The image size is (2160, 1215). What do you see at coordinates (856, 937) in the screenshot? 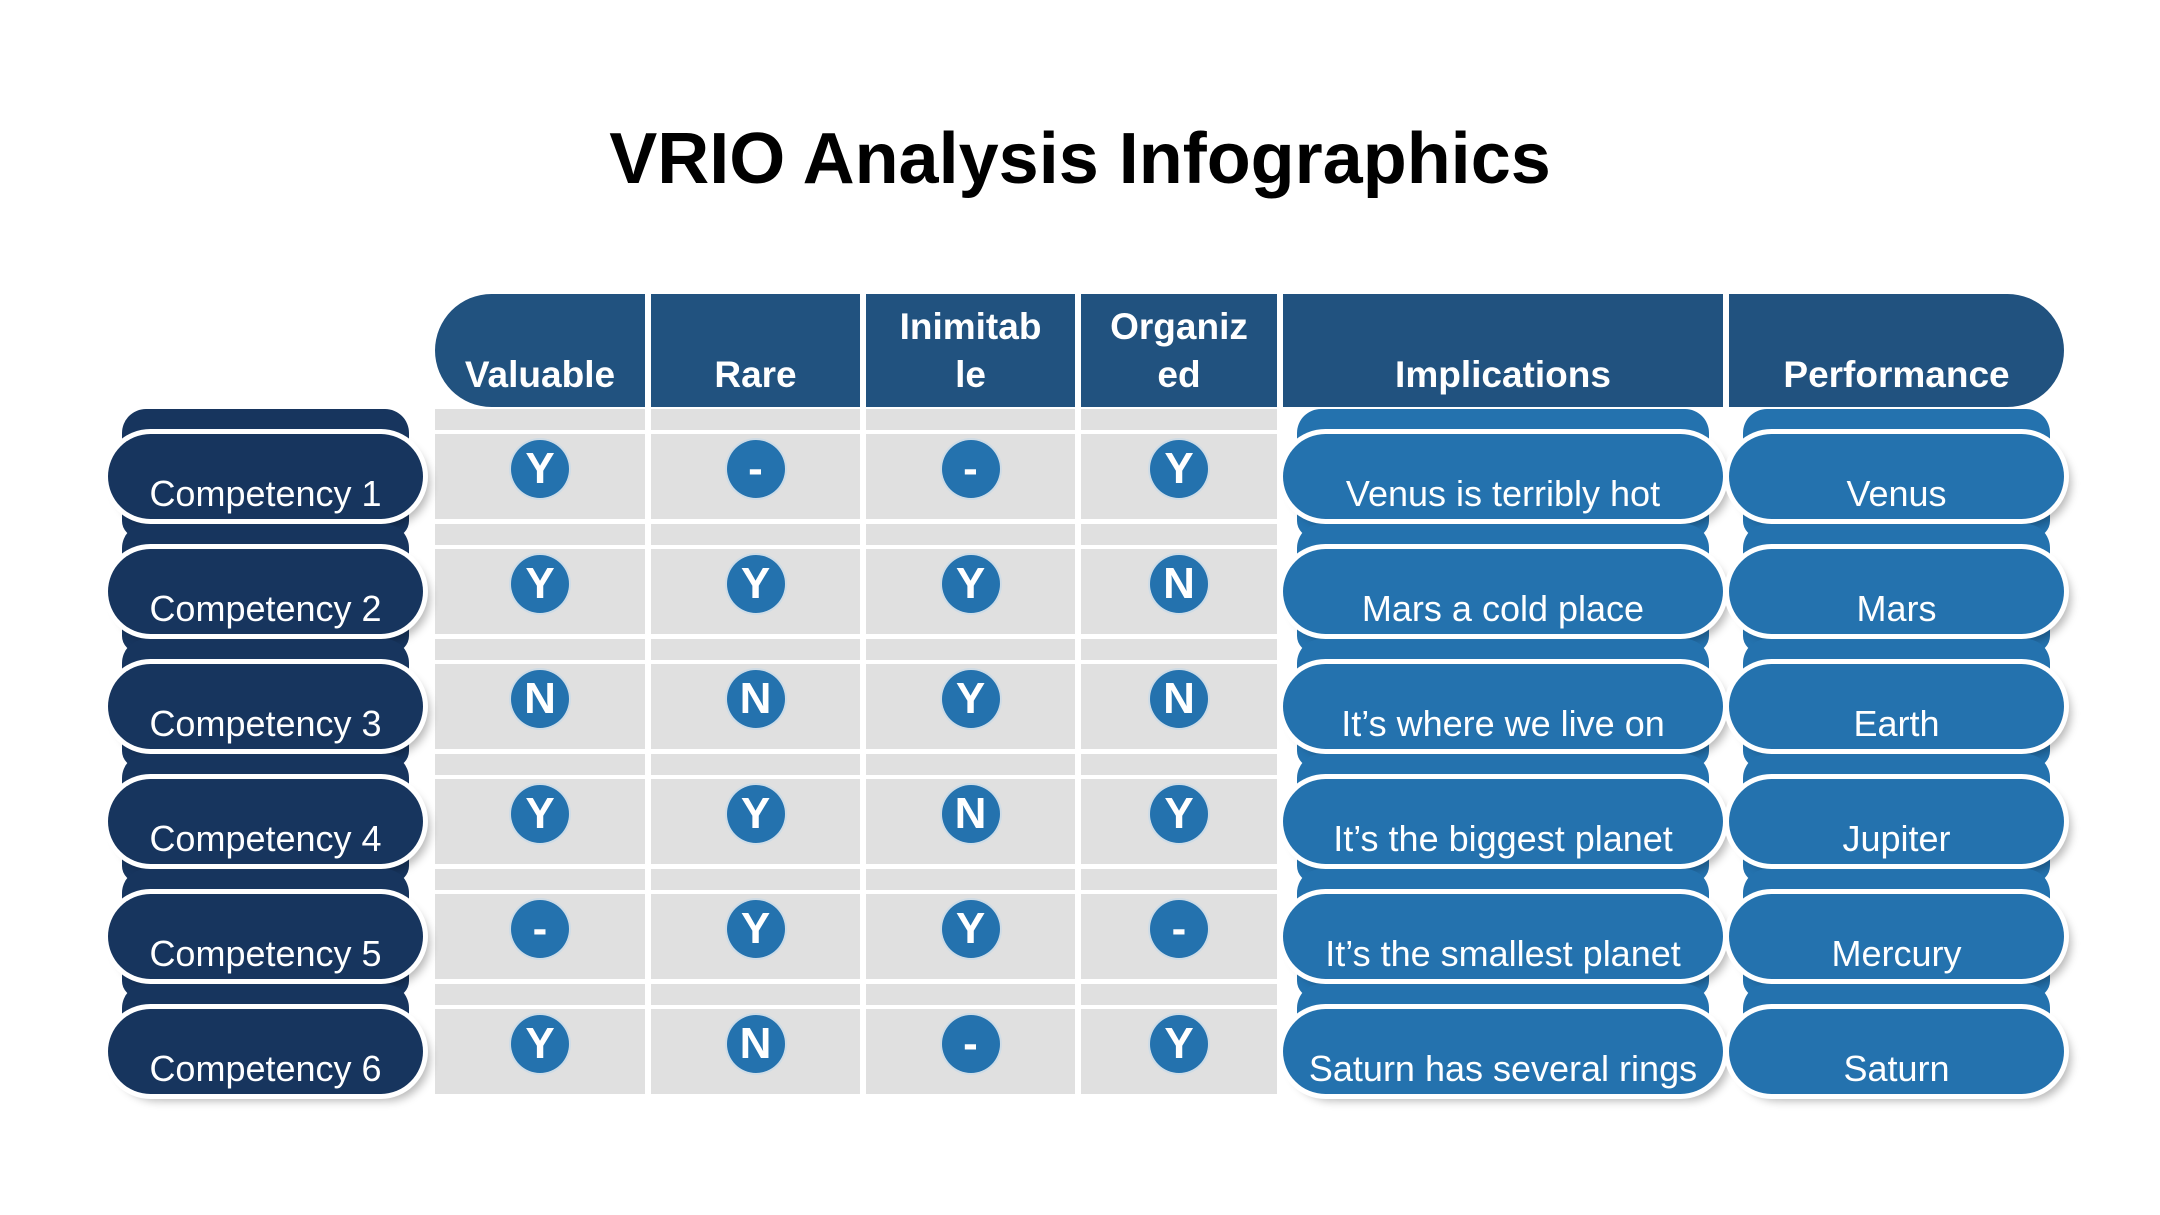
I see `grid-value-band: - Y Y -` at bounding box center [856, 937].